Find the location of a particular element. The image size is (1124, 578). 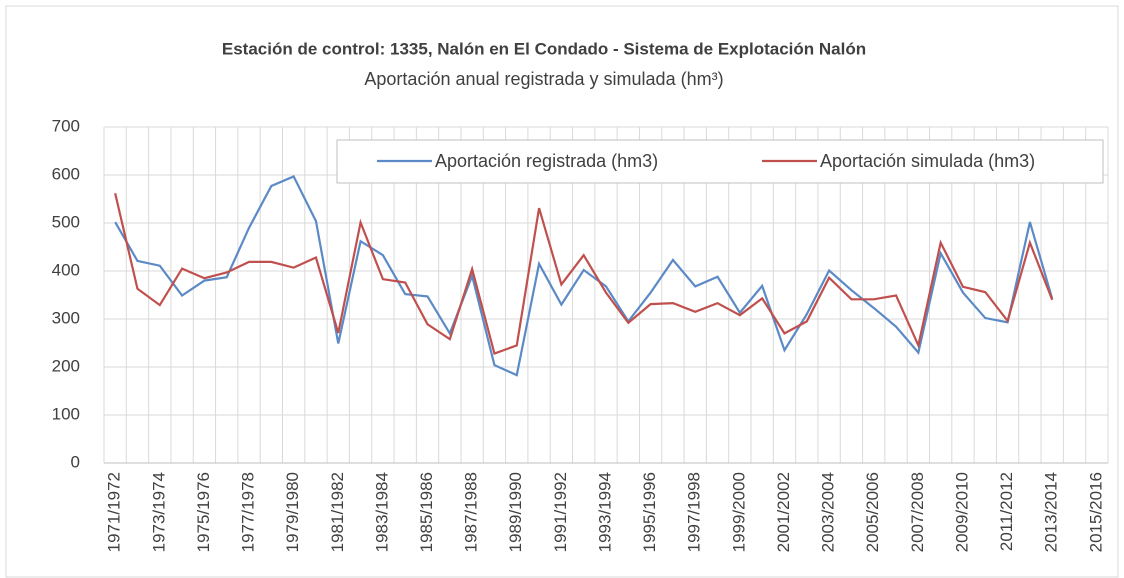

y-tick-label: 500 is located at coordinates (66, 221).